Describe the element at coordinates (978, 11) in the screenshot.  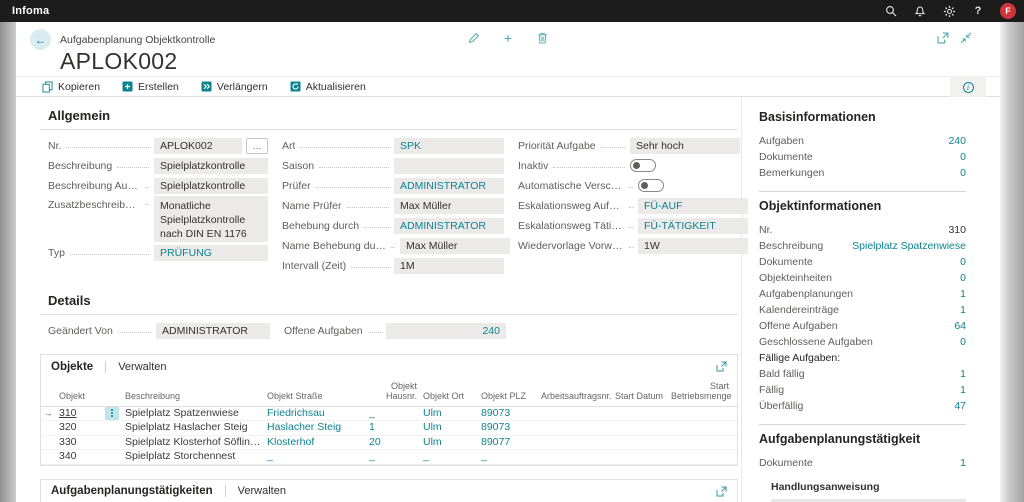
I see `help-icon: ?` at that location.